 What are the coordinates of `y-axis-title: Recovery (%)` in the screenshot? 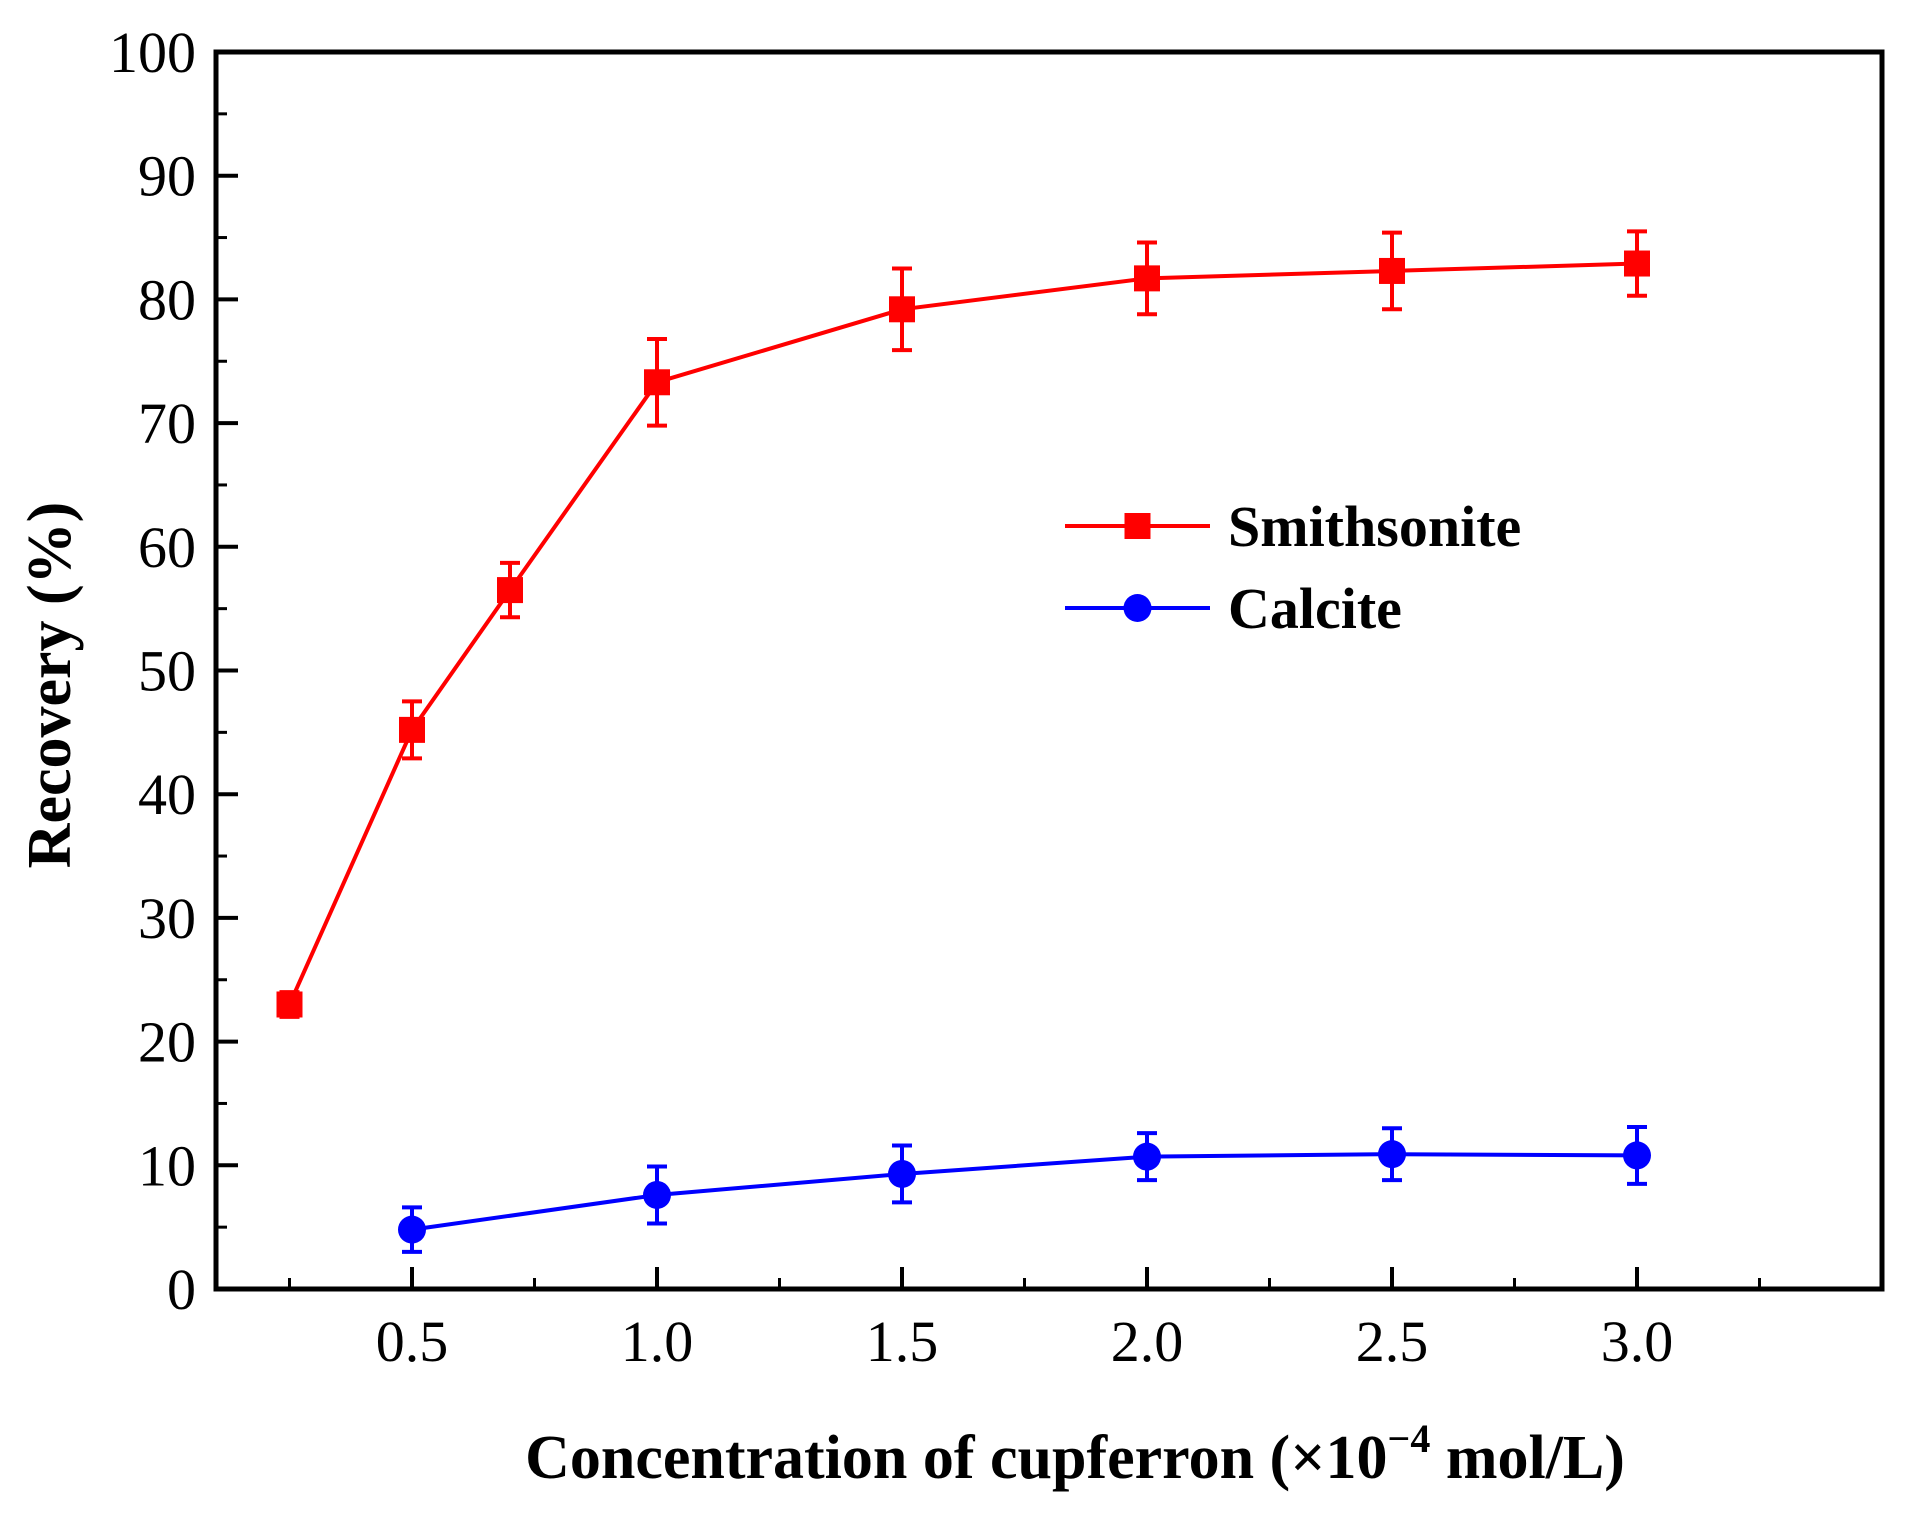 It's located at (50, 685).